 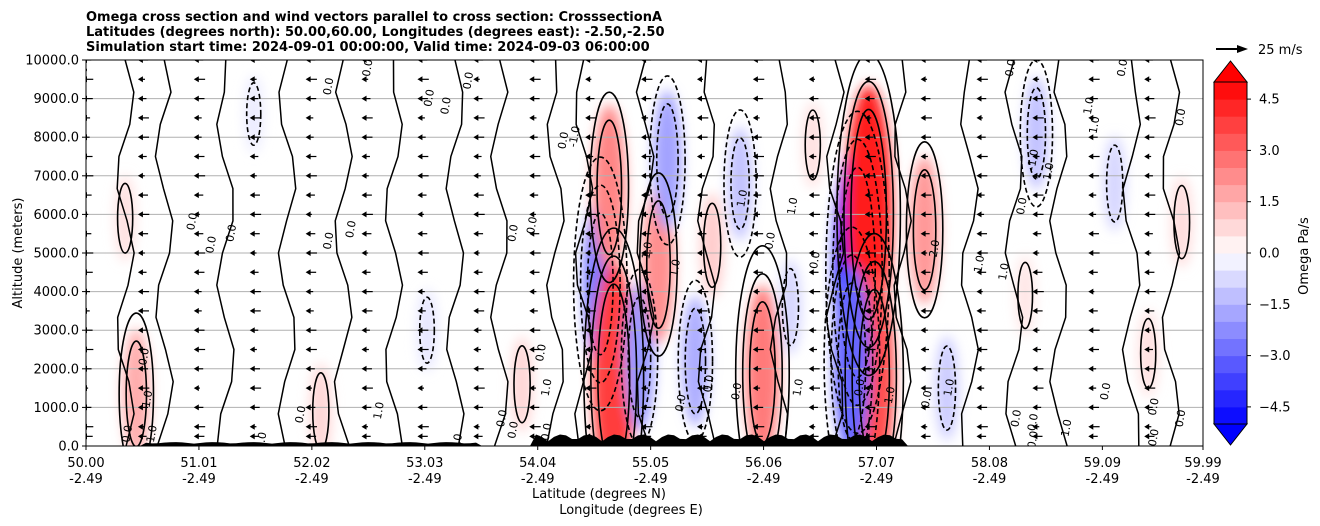 I want to click on omega-cell, so click(x=924, y=229).